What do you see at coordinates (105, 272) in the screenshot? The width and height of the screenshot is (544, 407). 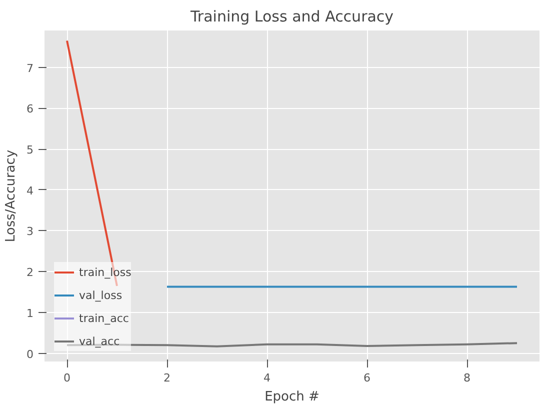 I see `legend-label: train_loss` at bounding box center [105, 272].